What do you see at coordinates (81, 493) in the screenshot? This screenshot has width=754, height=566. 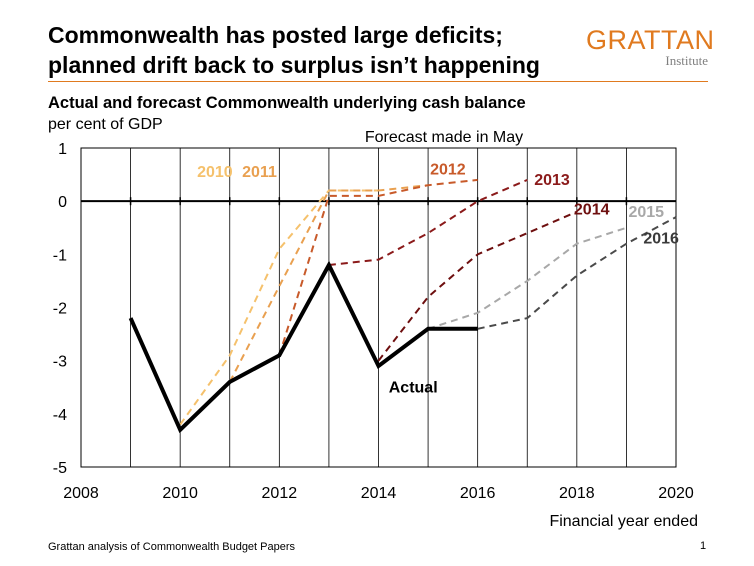 I see `x-tick-label: 2008` at bounding box center [81, 493].